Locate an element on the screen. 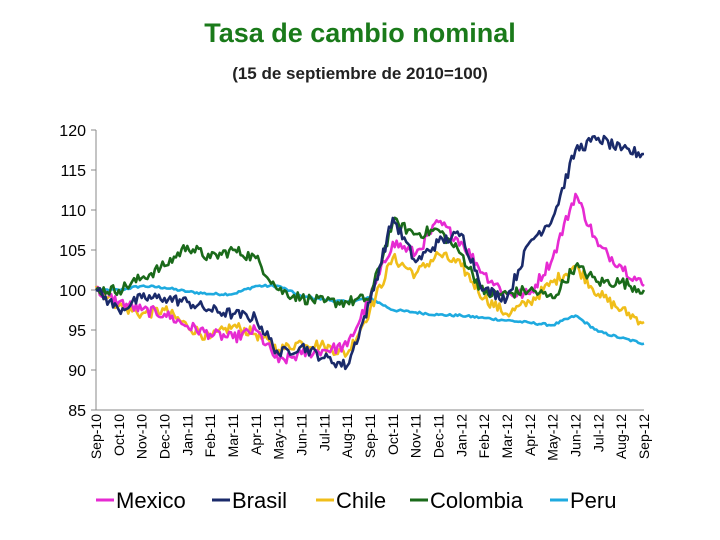  x-tick-label: Jul-12 is located at coordinates (598, 433).